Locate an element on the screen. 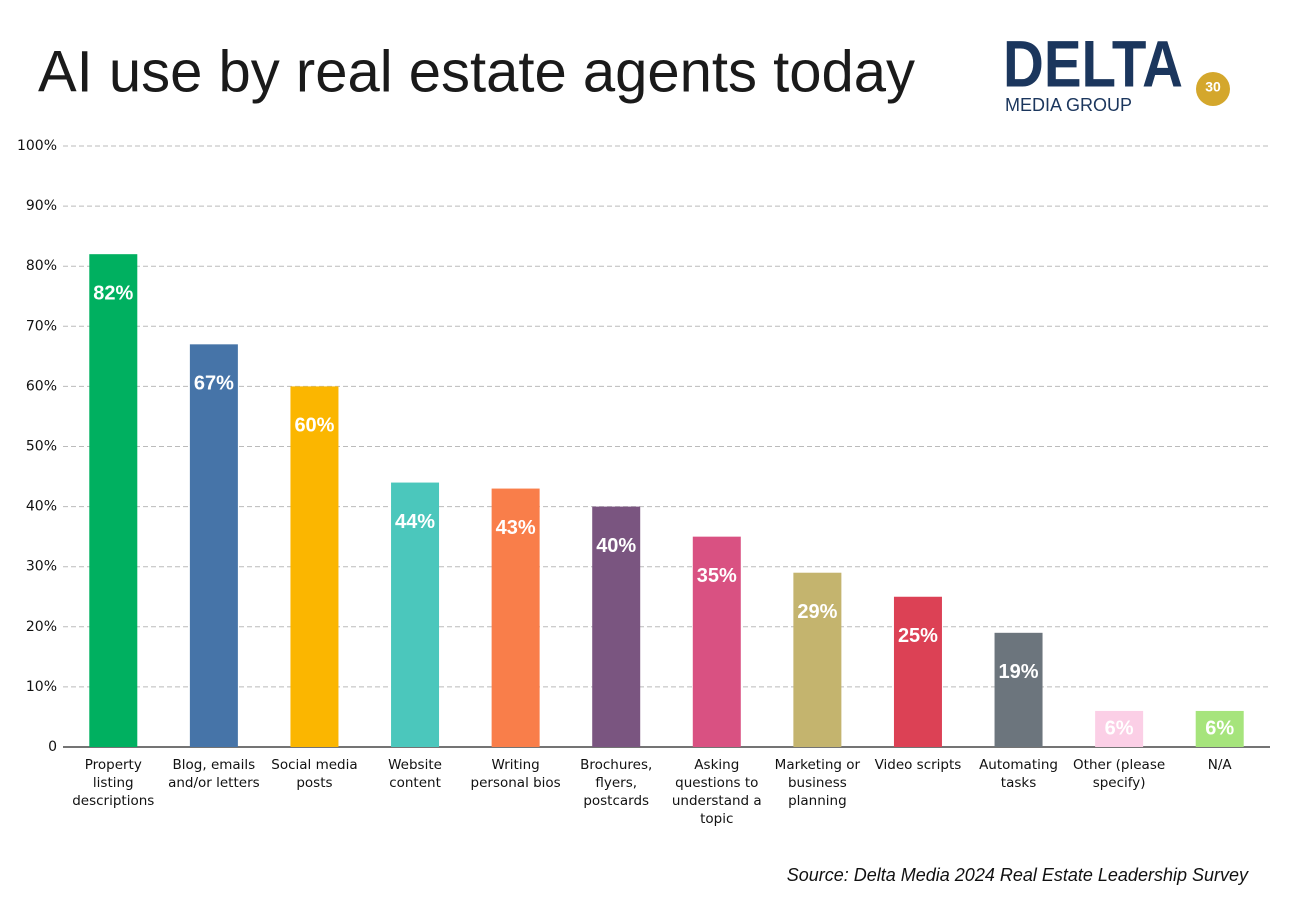 This screenshot has width=1292, height=900. x-tick-label: N/A is located at coordinates (1219, 765).